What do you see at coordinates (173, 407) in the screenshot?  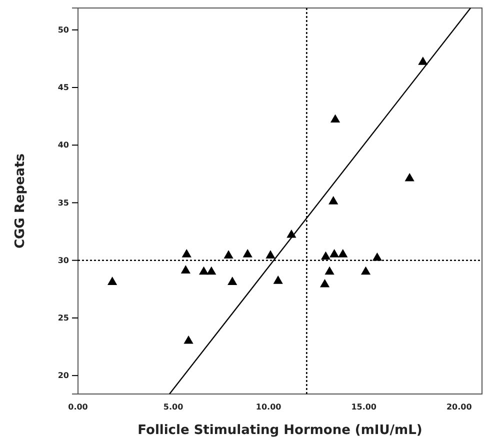 I see `x-tick-label: 5.00` at bounding box center [173, 407].